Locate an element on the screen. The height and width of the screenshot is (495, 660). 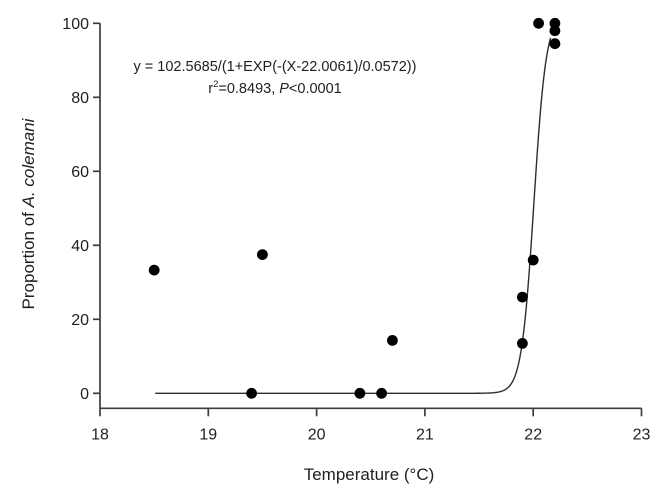
fit-stats-line: r2=0.8493, P<0.0001 is located at coordinates (275, 90).